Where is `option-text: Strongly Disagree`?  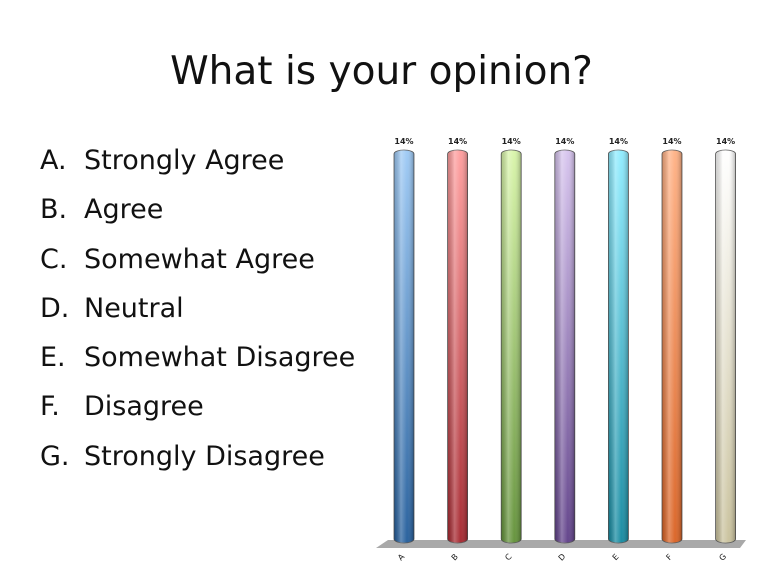 option-text: Strongly Disagree is located at coordinates (204, 456).